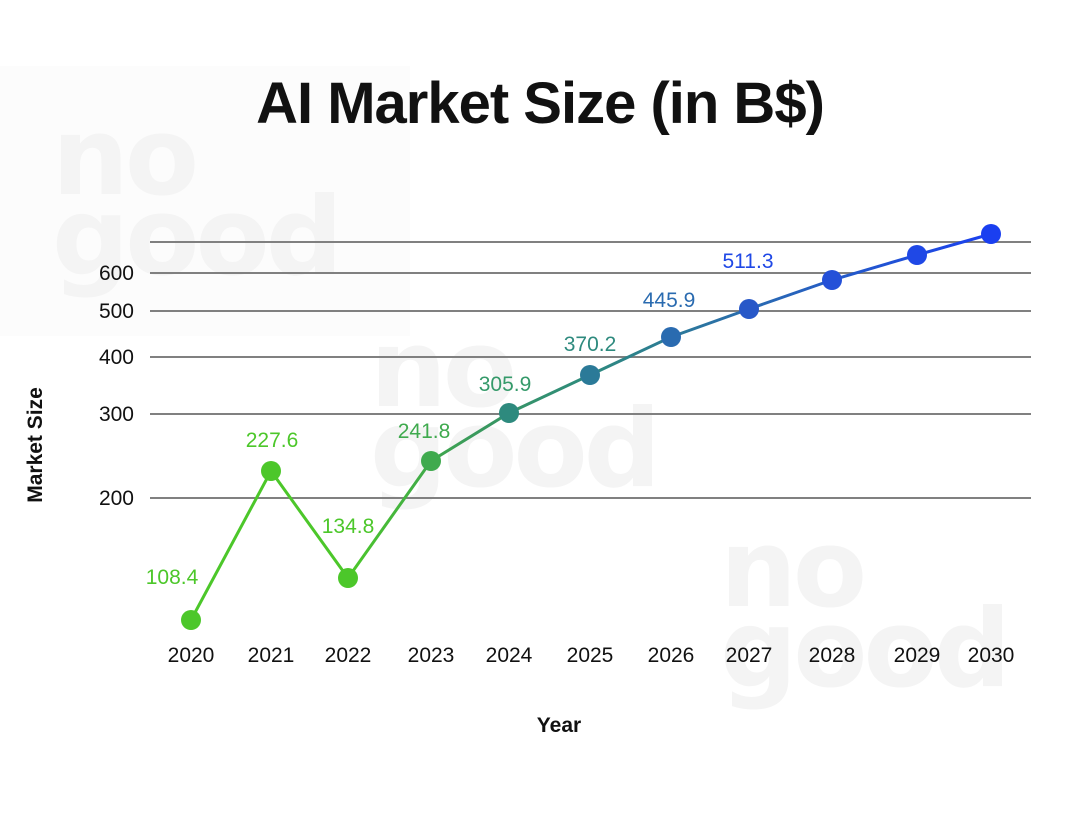  What do you see at coordinates (116, 386) in the screenshot?
I see `y-axis-ticks: 200 300 400 500 600` at bounding box center [116, 386].